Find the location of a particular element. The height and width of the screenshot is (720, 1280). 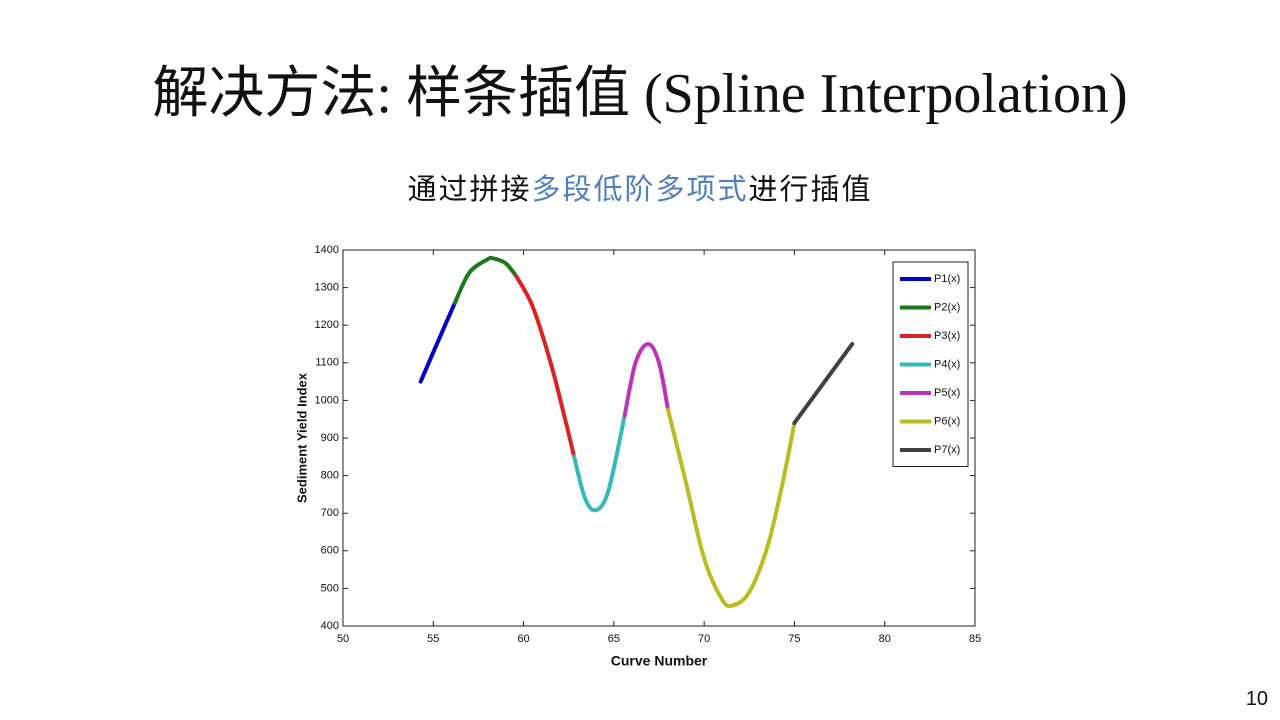

y-tick-label: 800 is located at coordinates (330, 476).